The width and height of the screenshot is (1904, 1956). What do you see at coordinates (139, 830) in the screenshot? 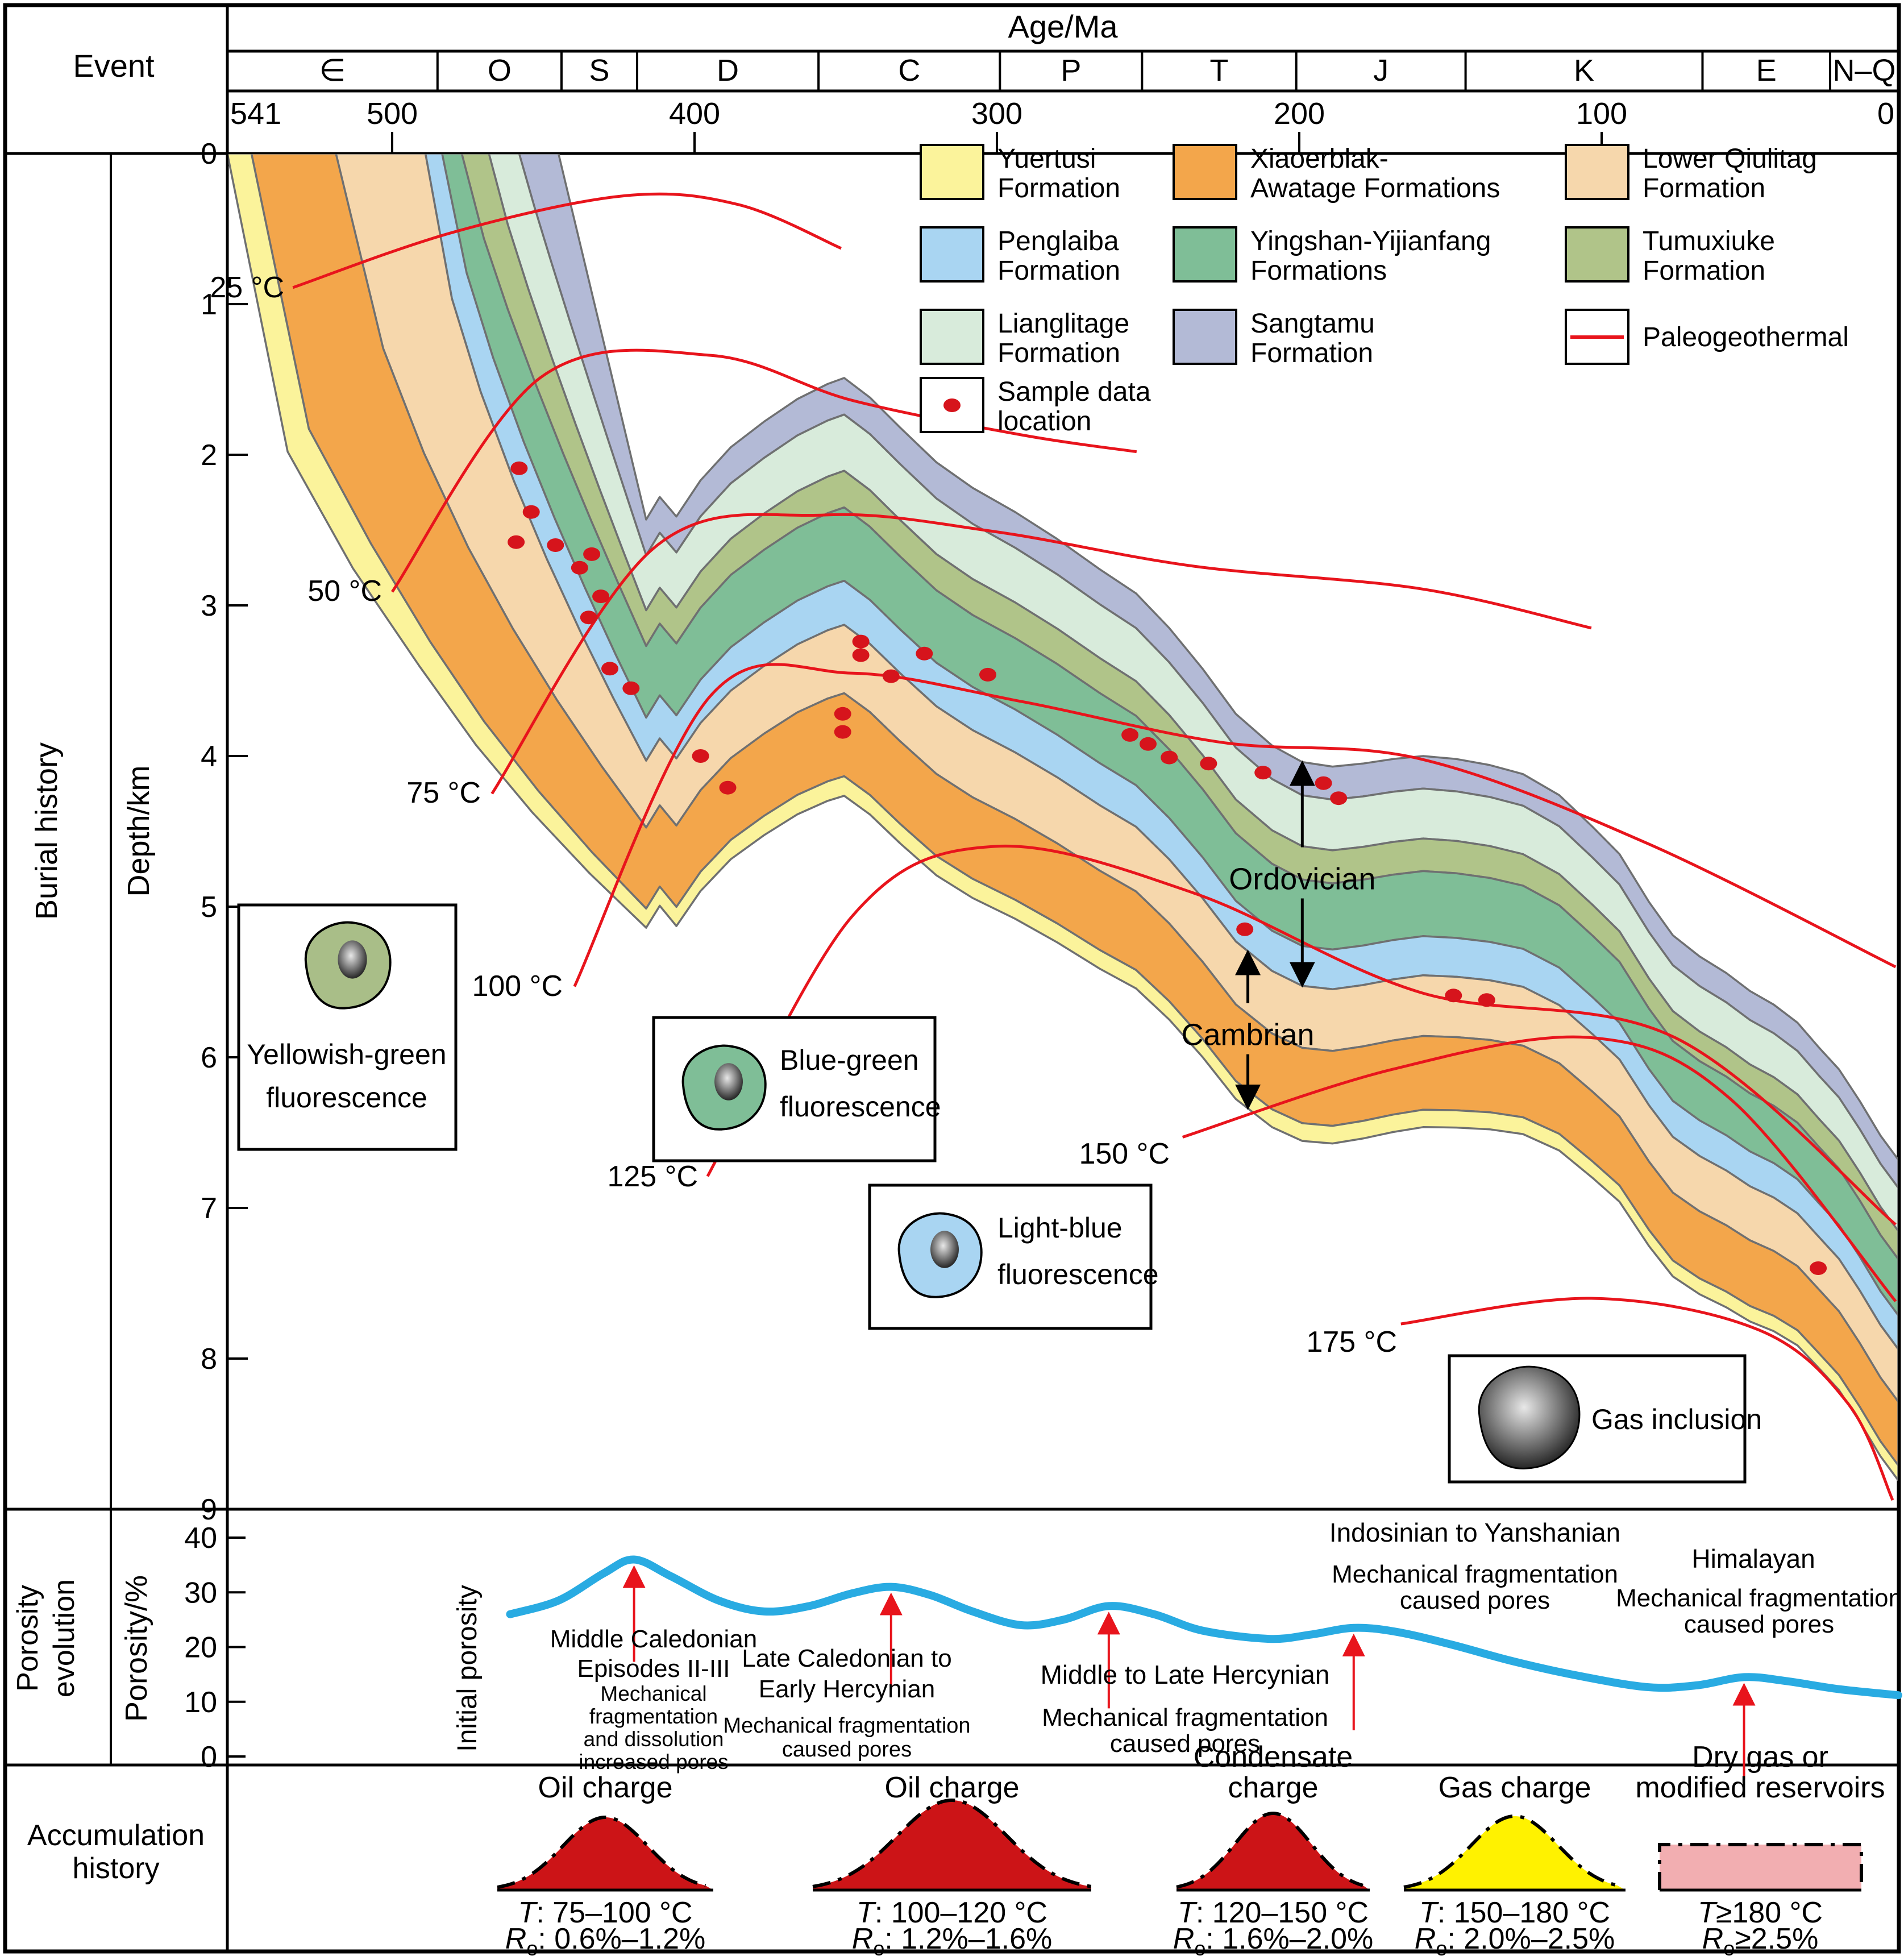
I see `depth-axis-label: Depth/km` at bounding box center [139, 830].